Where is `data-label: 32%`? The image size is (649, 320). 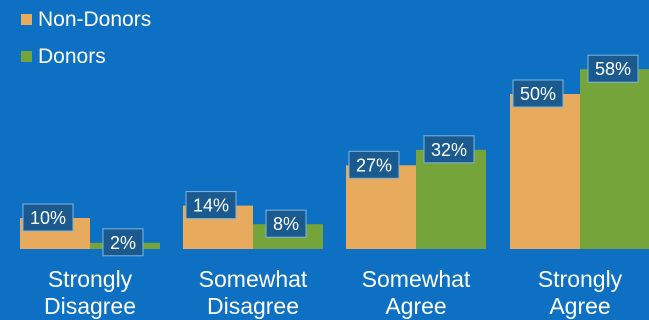 data-label: 32% is located at coordinates (449, 150).